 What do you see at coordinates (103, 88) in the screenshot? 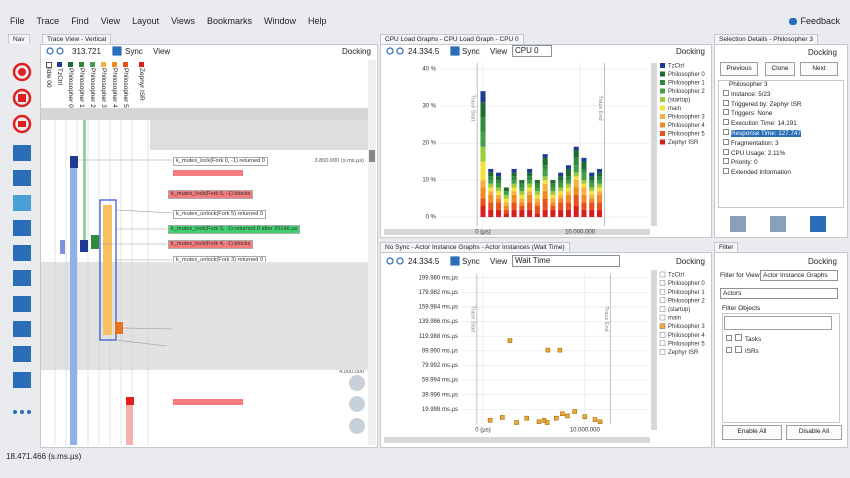
I see `column-name: Philosopher 3` at bounding box center [103, 88].